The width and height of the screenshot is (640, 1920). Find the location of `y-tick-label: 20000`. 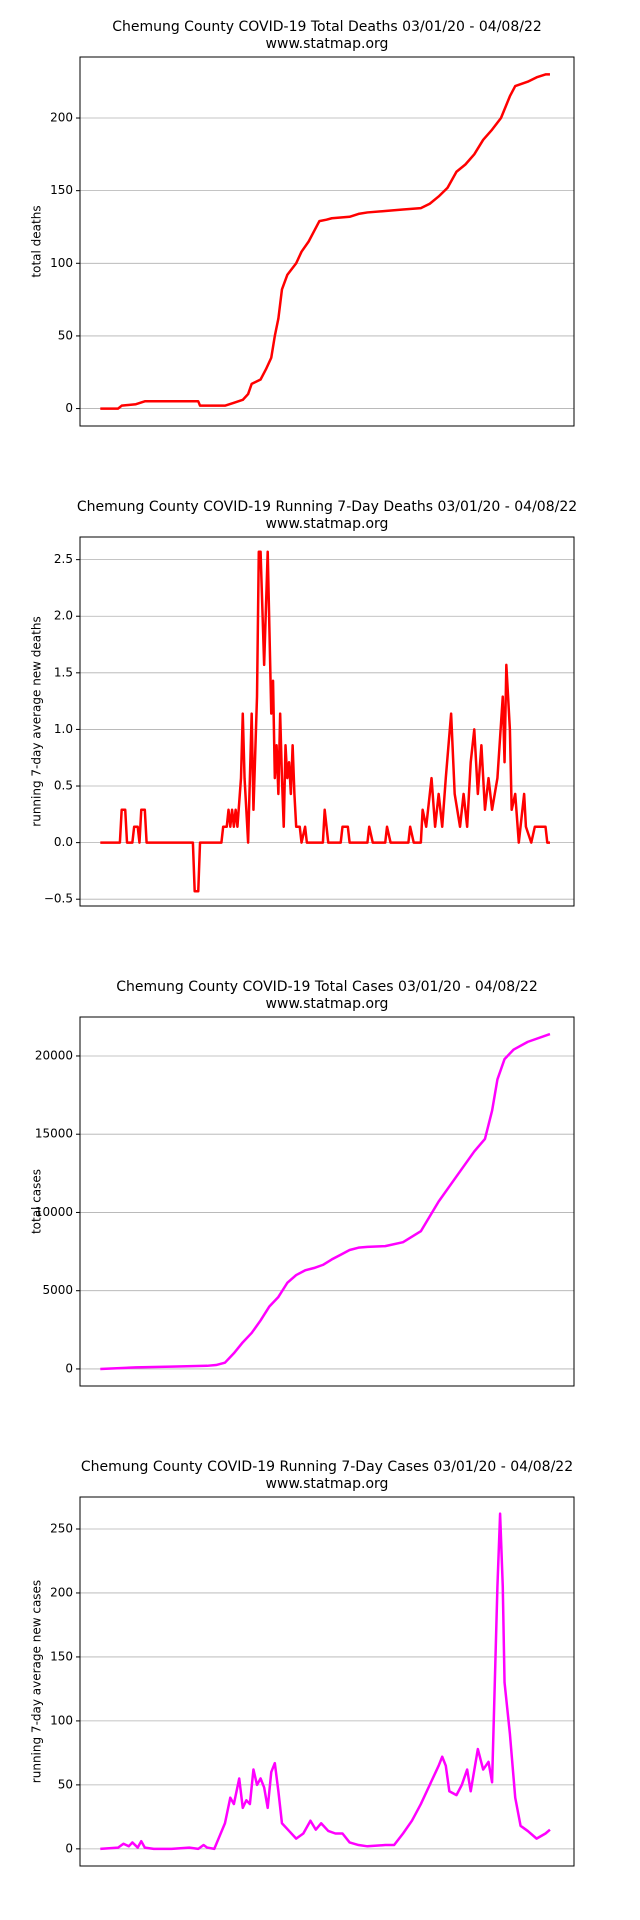

y-tick-label: 20000 is located at coordinates (54, 1055).